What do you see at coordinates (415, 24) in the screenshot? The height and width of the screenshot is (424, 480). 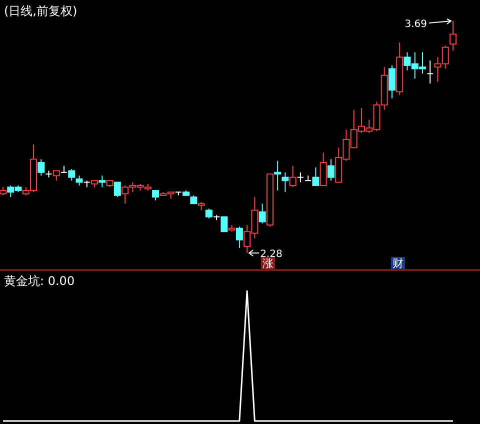 I see `annotation: 3.69` at bounding box center [415, 24].